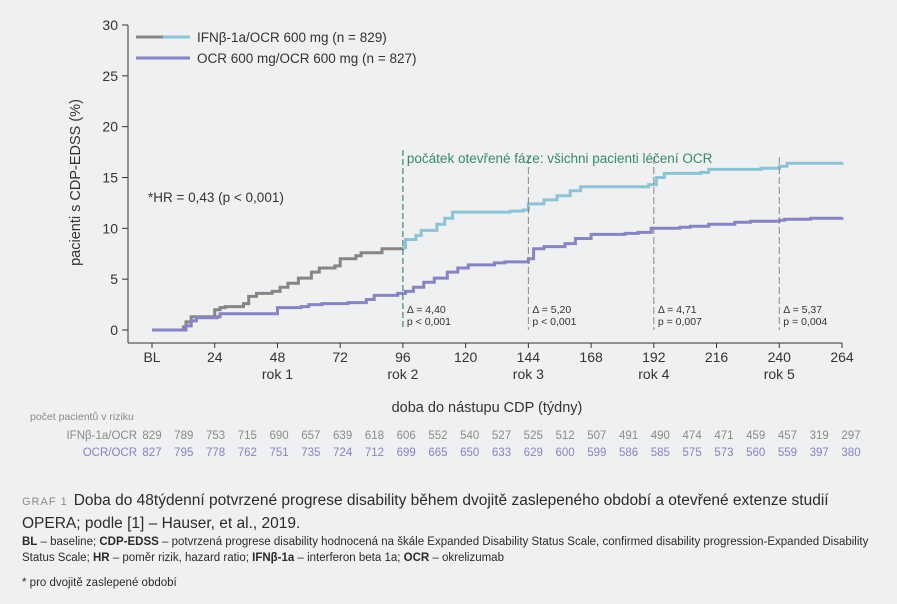 Image resolution: width=897 pixels, height=604 pixels. I want to click on x-tick-label: 120, so click(466, 357).